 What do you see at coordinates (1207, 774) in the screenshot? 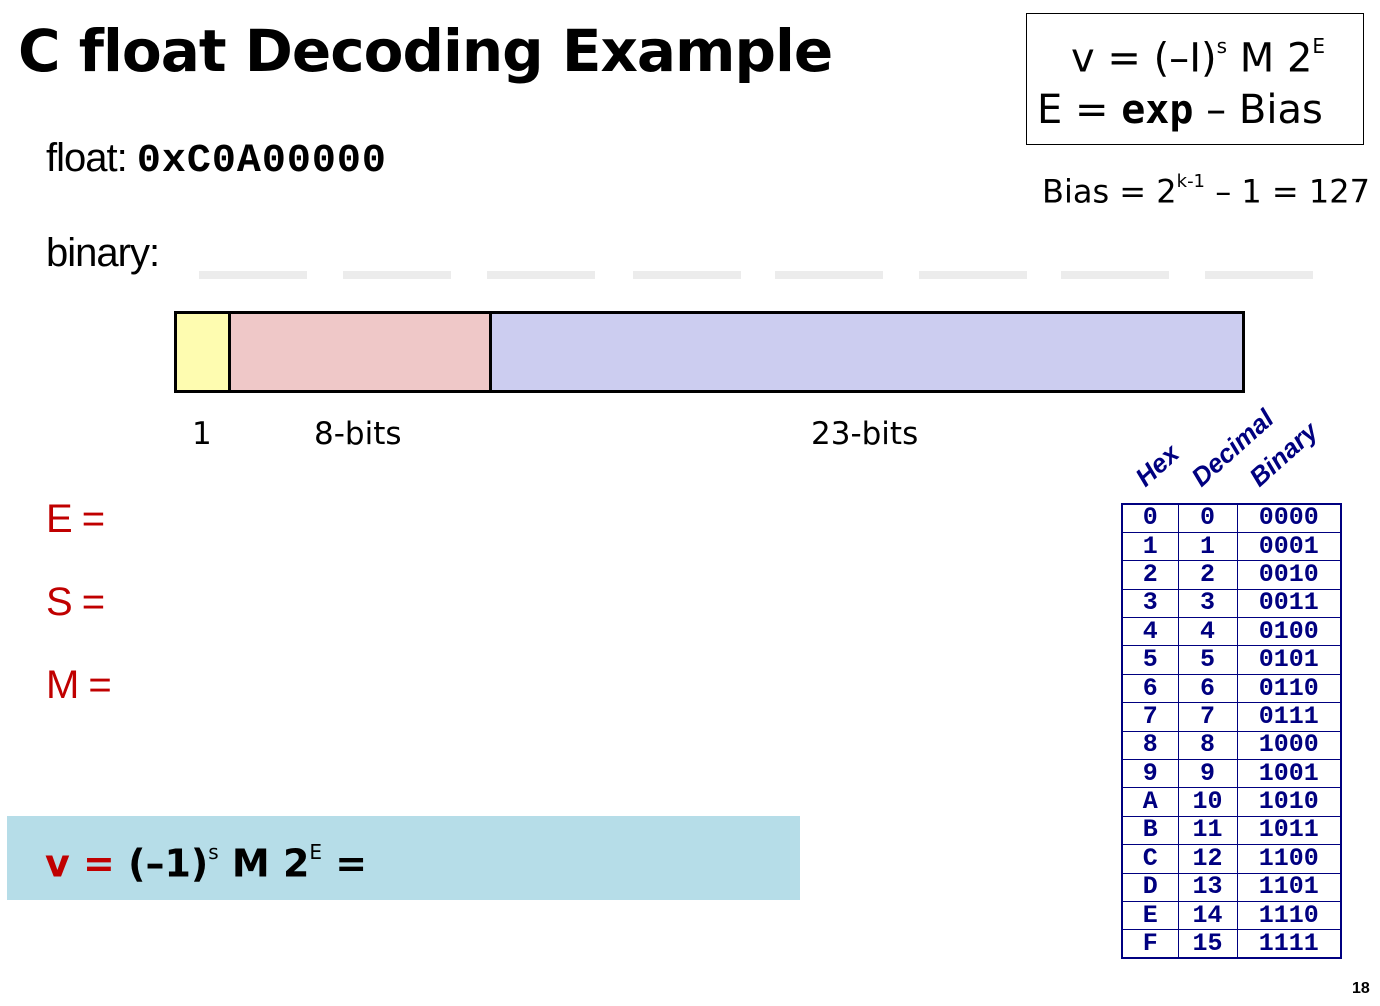
I see `decimal-cell: 9` at bounding box center [1207, 774].